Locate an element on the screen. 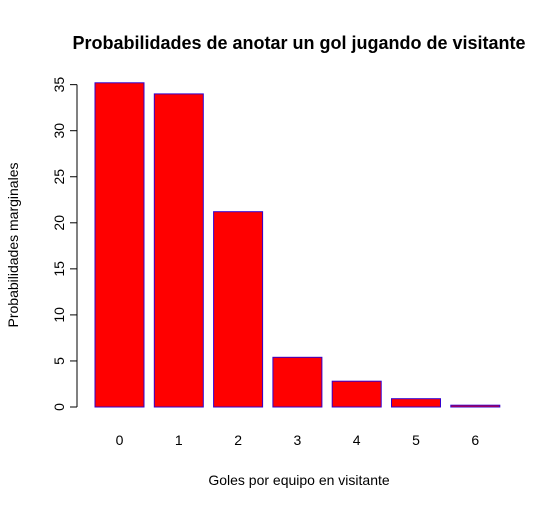  x-tick-label: 4 is located at coordinates (357, 440).